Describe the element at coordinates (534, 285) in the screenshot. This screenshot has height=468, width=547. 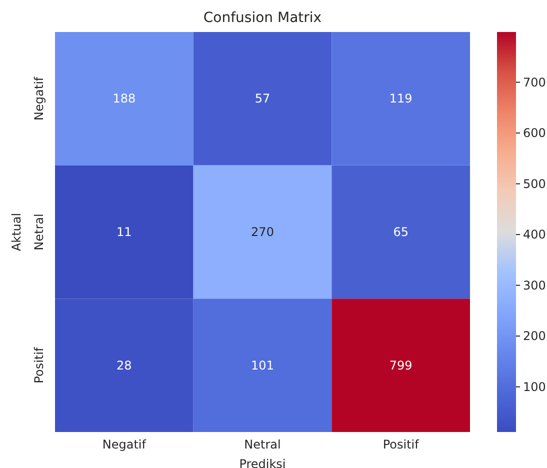
I see `color-bar-label: 300` at that location.